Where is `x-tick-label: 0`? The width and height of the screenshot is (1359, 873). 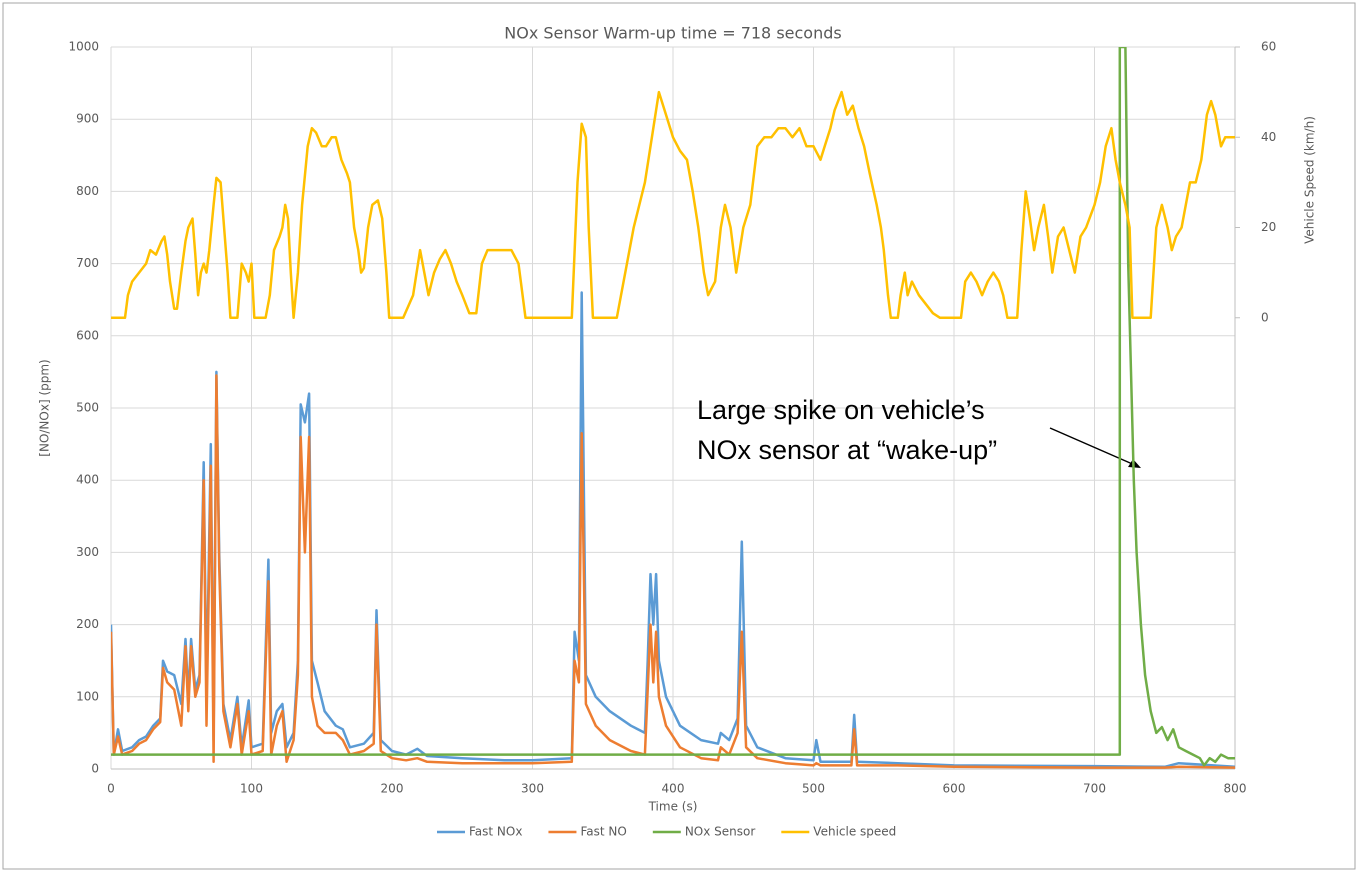
x-tick-label: 0 is located at coordinates (111, 789).